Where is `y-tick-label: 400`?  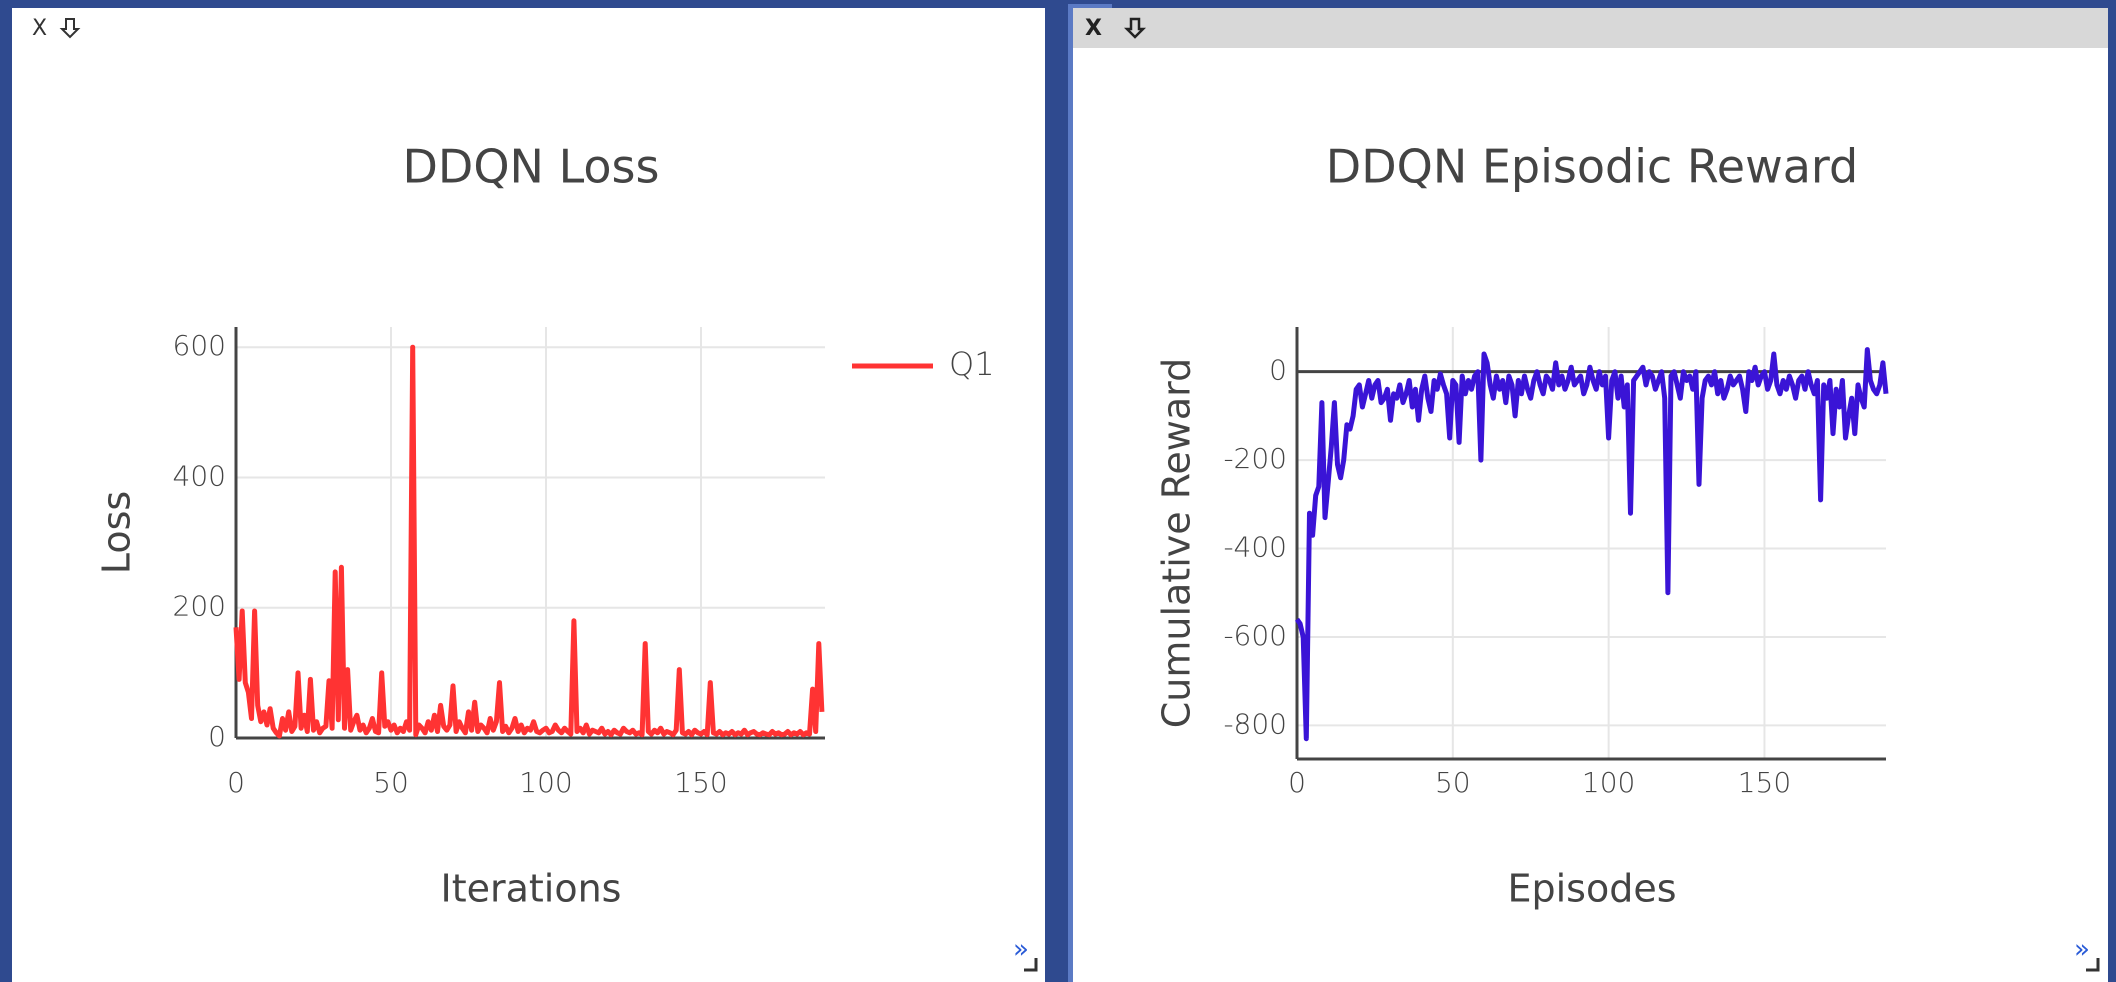
y-tick-label: 400 is located at coordinates (199, 475).